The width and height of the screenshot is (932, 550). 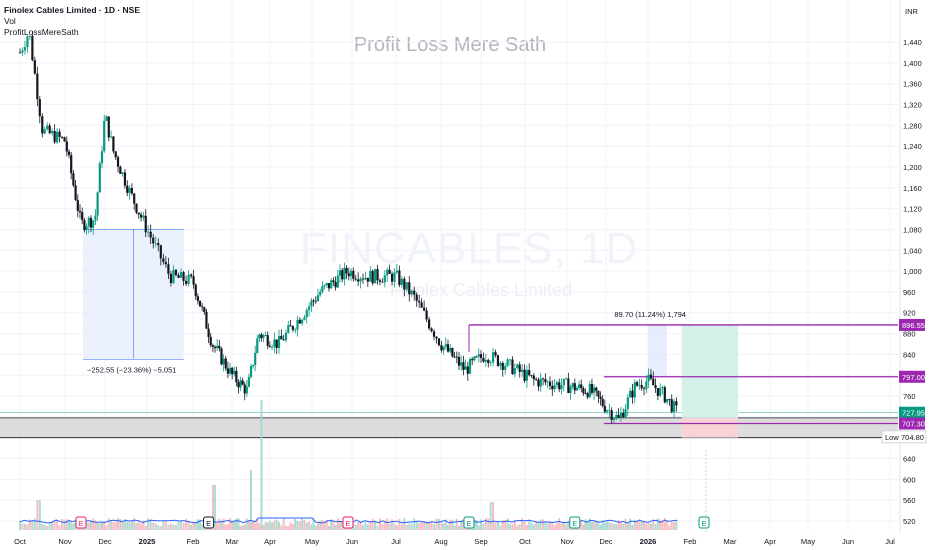 What do you see at coordinates (469, 522) in the screenshot?
I see `earnings-marker: E` at bounding box center [469, 522].